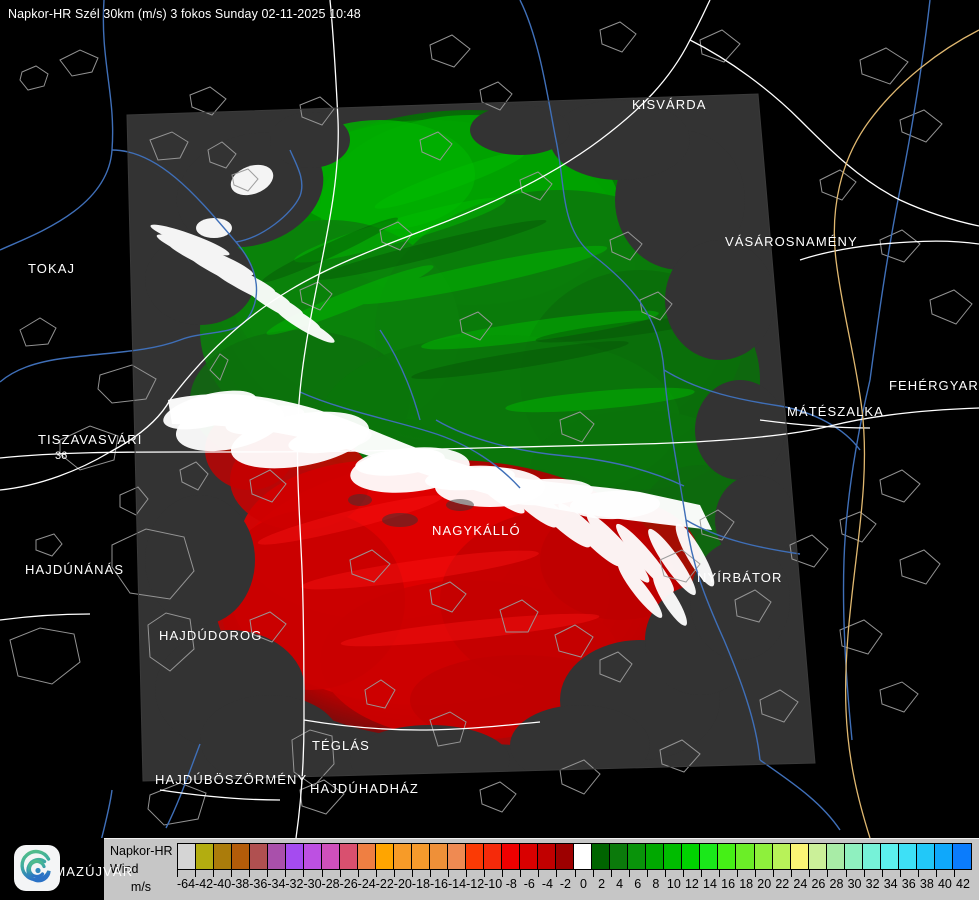 This screenshot has width=979, height=900. I want to click on legend-swatch-row, so click(574, 856).